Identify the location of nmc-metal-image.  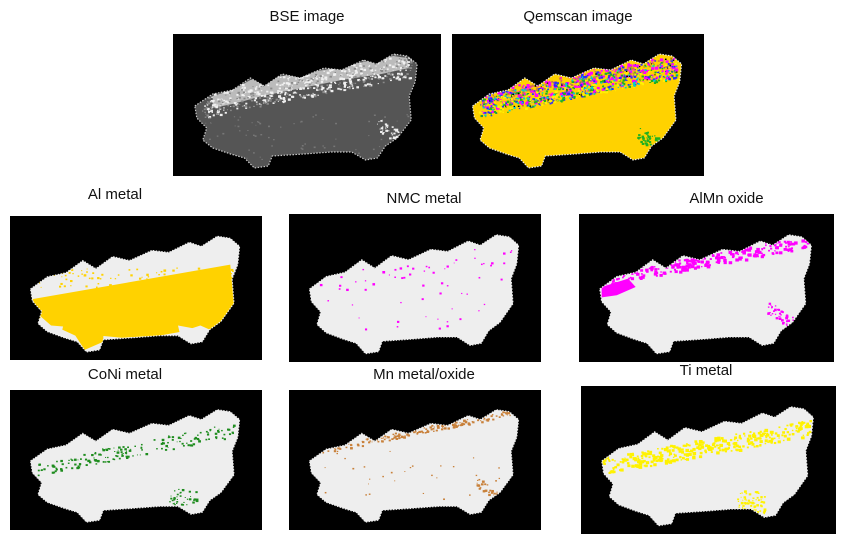
(415, 288).